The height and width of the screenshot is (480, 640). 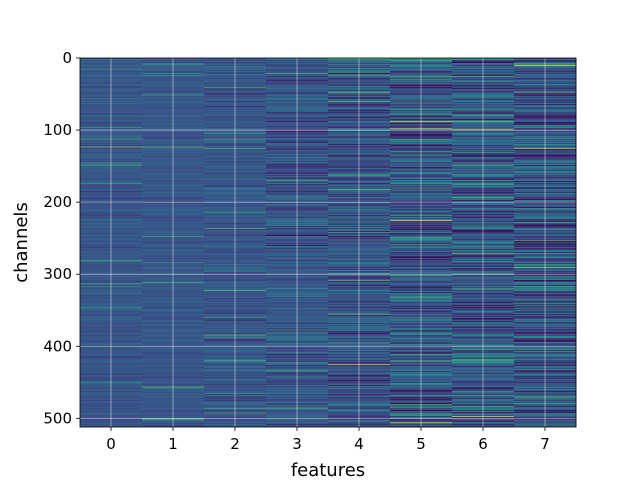 I want to click on y-axis-label: channels, so click(x=21, y=242).